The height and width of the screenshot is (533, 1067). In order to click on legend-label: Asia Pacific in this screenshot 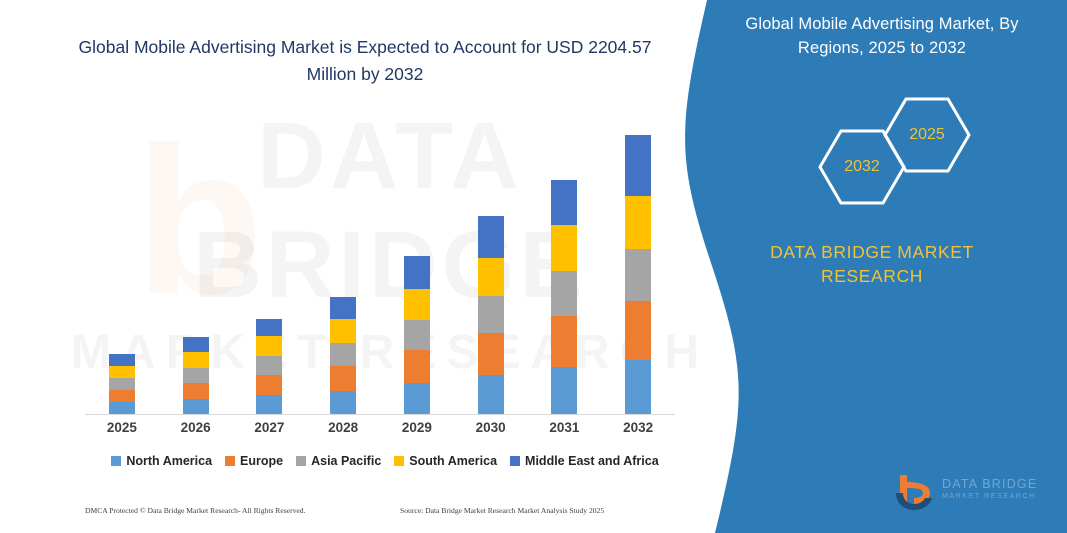, I will do `click(346, 461)`.